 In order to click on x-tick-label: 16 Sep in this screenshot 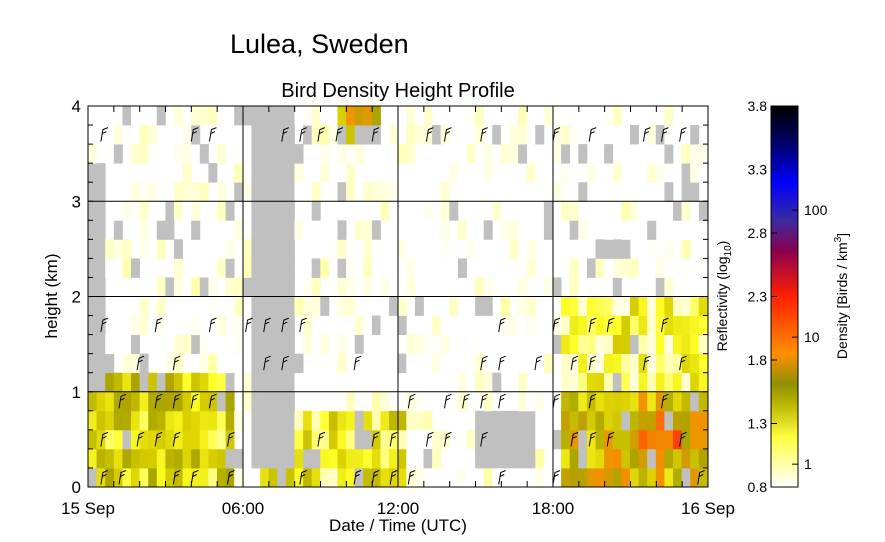, I will do `click(708, 508)`.